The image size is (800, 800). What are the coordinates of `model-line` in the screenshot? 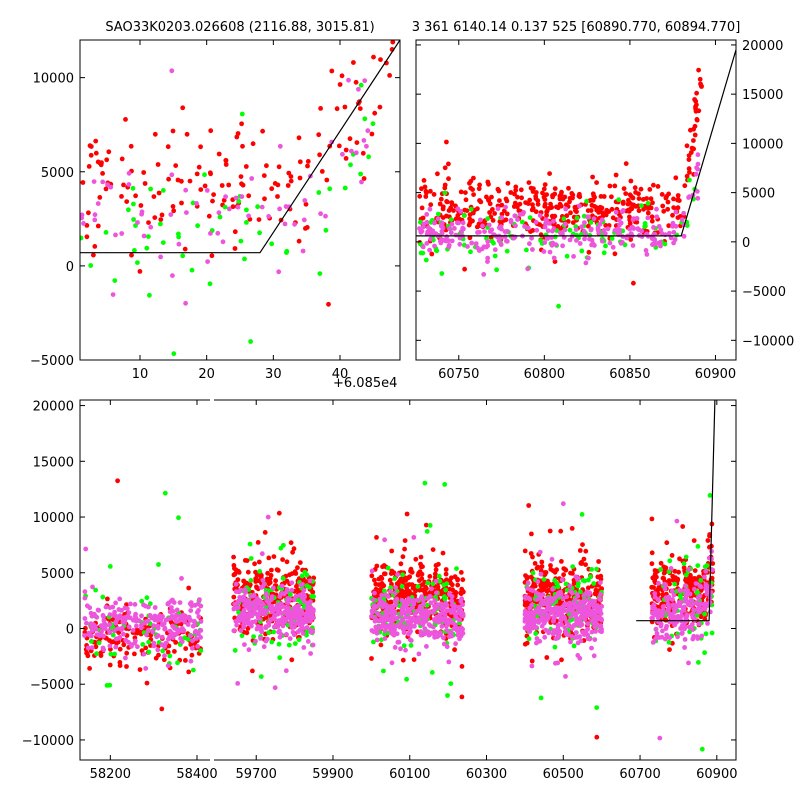 It's located at (240, 147).